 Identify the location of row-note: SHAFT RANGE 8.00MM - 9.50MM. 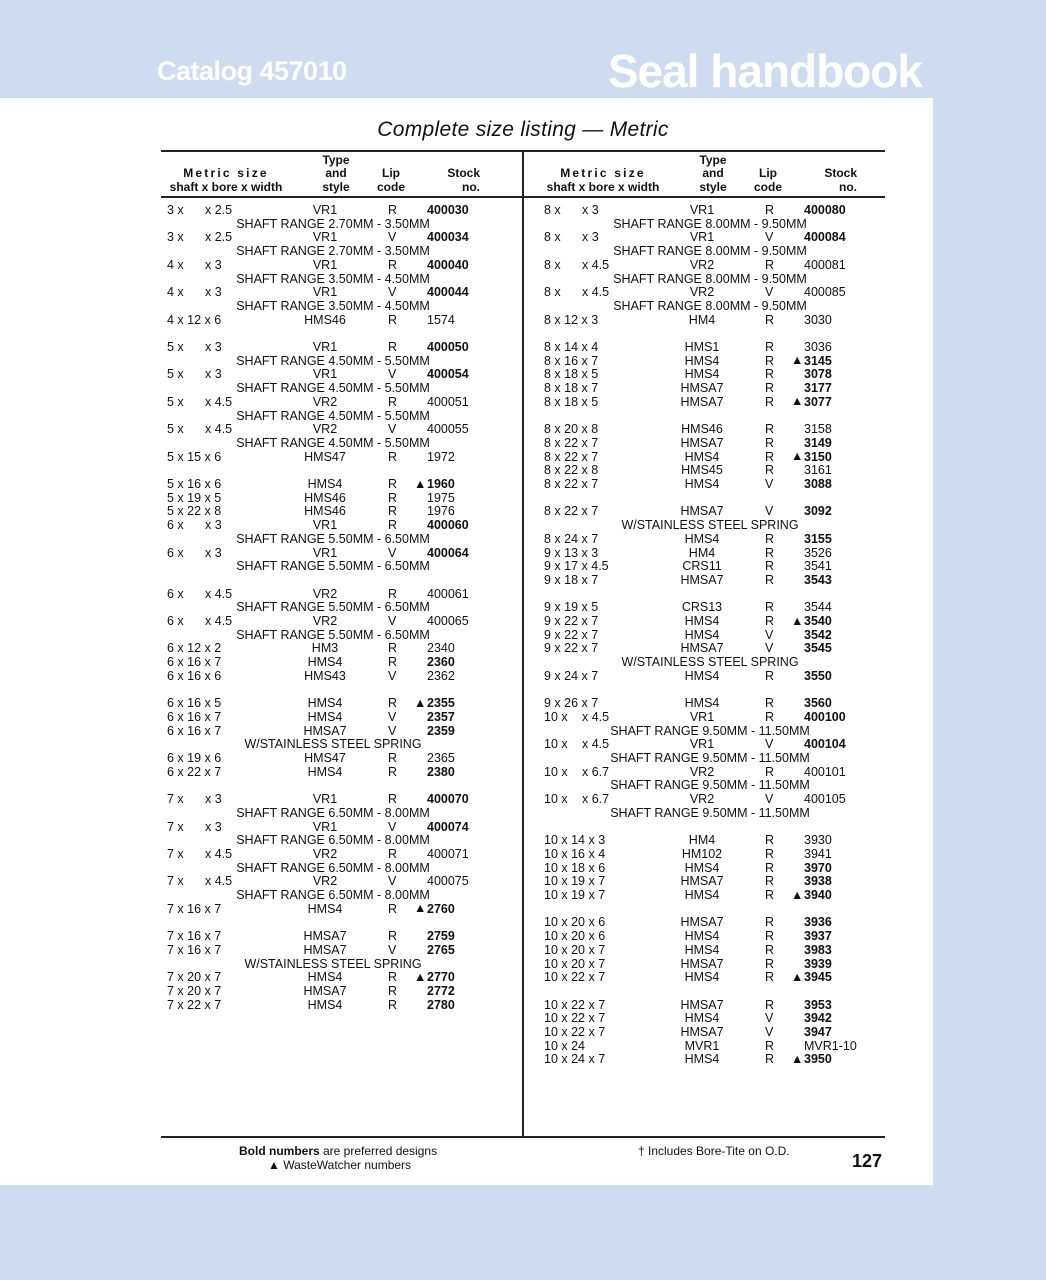
(710, 278).